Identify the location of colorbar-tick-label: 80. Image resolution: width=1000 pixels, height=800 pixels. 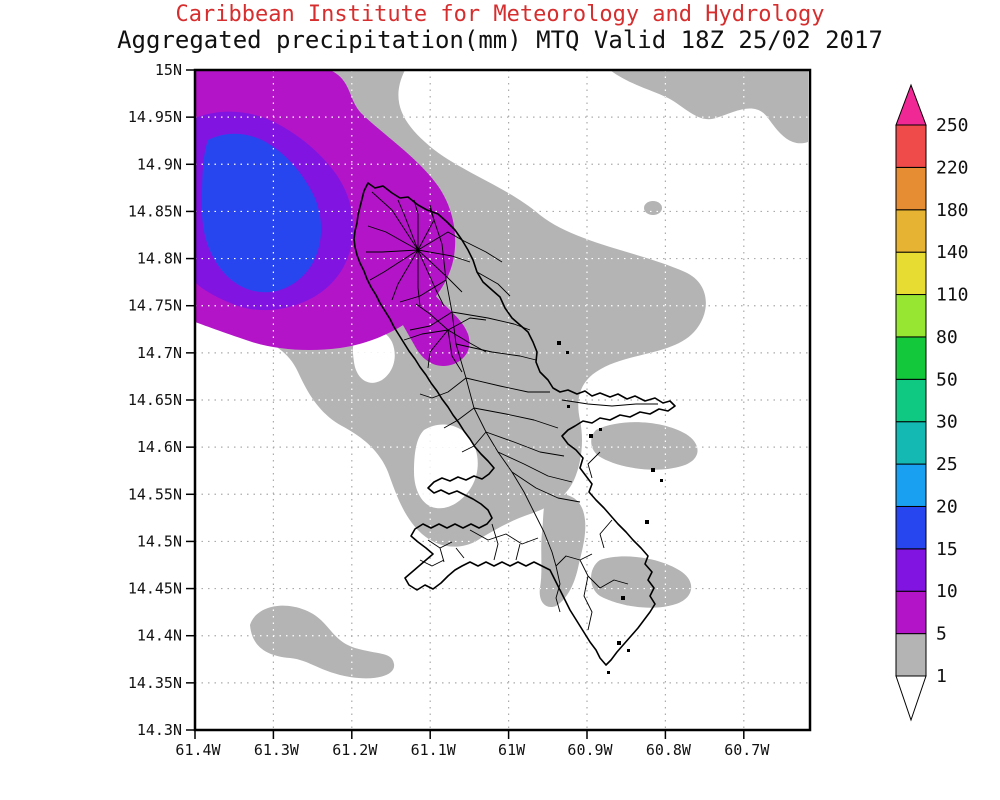
(947, 337).